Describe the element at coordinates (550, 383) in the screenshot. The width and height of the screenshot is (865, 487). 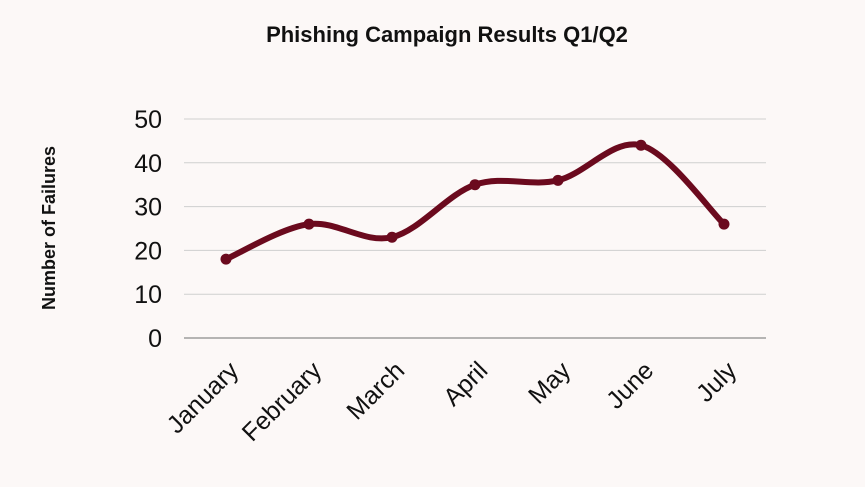
I see `x-tick-label: May` at that location.